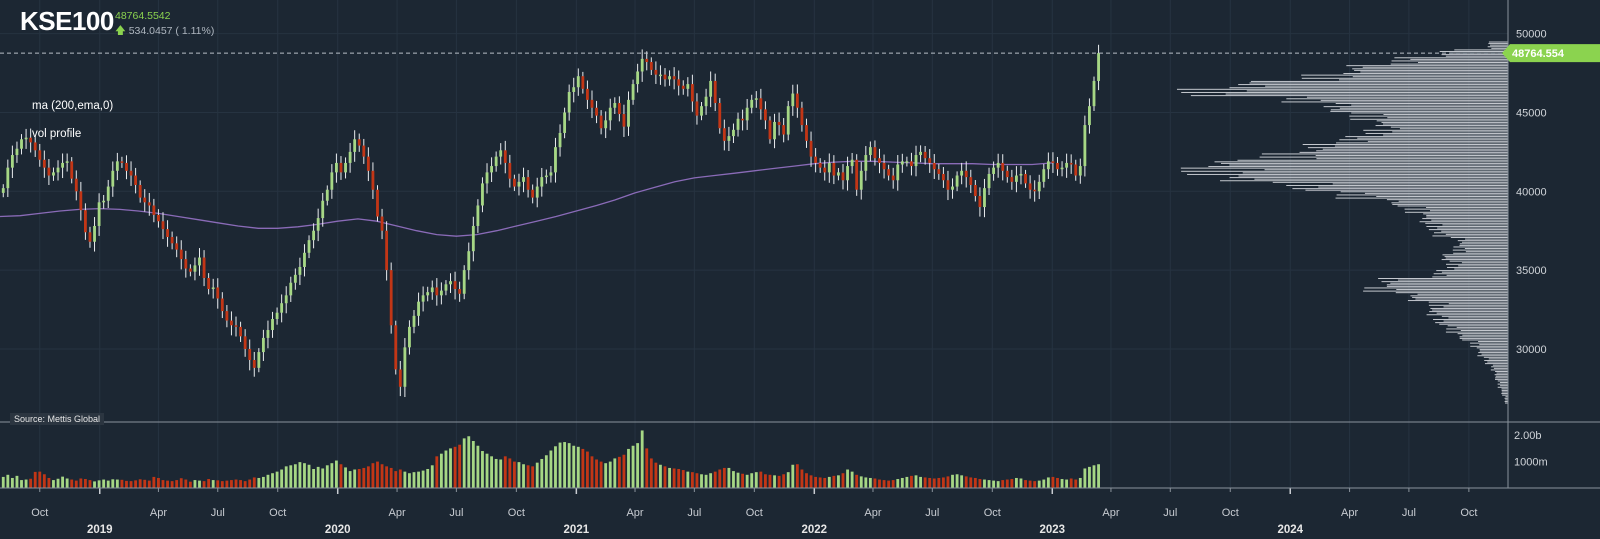  What do you see at coordinates (634, 513) in the screenshot?
I see `month-tick-label: Apr` at bounding box center [634, 513].